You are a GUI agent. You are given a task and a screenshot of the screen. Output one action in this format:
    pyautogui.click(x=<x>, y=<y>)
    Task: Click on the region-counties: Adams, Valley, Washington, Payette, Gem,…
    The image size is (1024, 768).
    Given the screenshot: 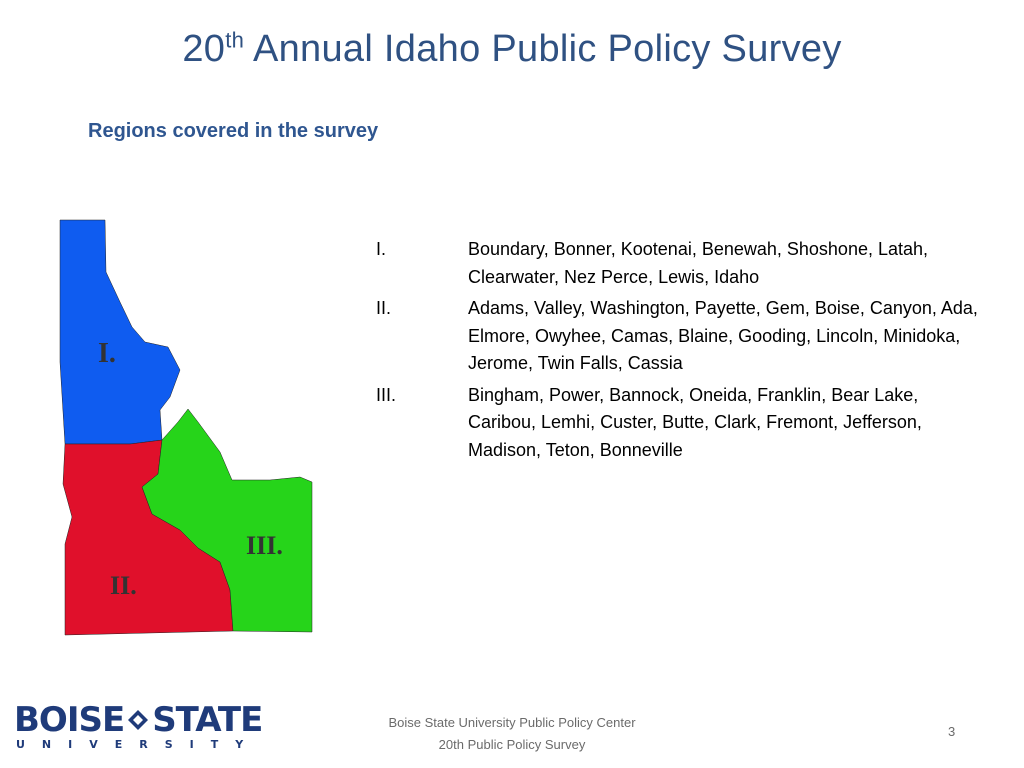 What is the action you would take?
    pyautogui.click(x=723, y=335)
    